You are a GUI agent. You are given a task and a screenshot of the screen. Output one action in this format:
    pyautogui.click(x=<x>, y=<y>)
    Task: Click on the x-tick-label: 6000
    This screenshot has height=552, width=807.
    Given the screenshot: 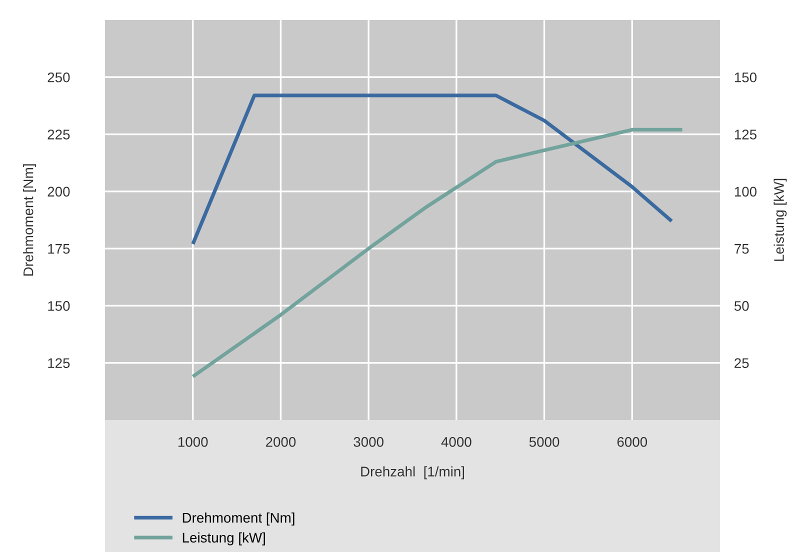 What is the action you would take?
    pyautogui.click(x=632, y=442)
    